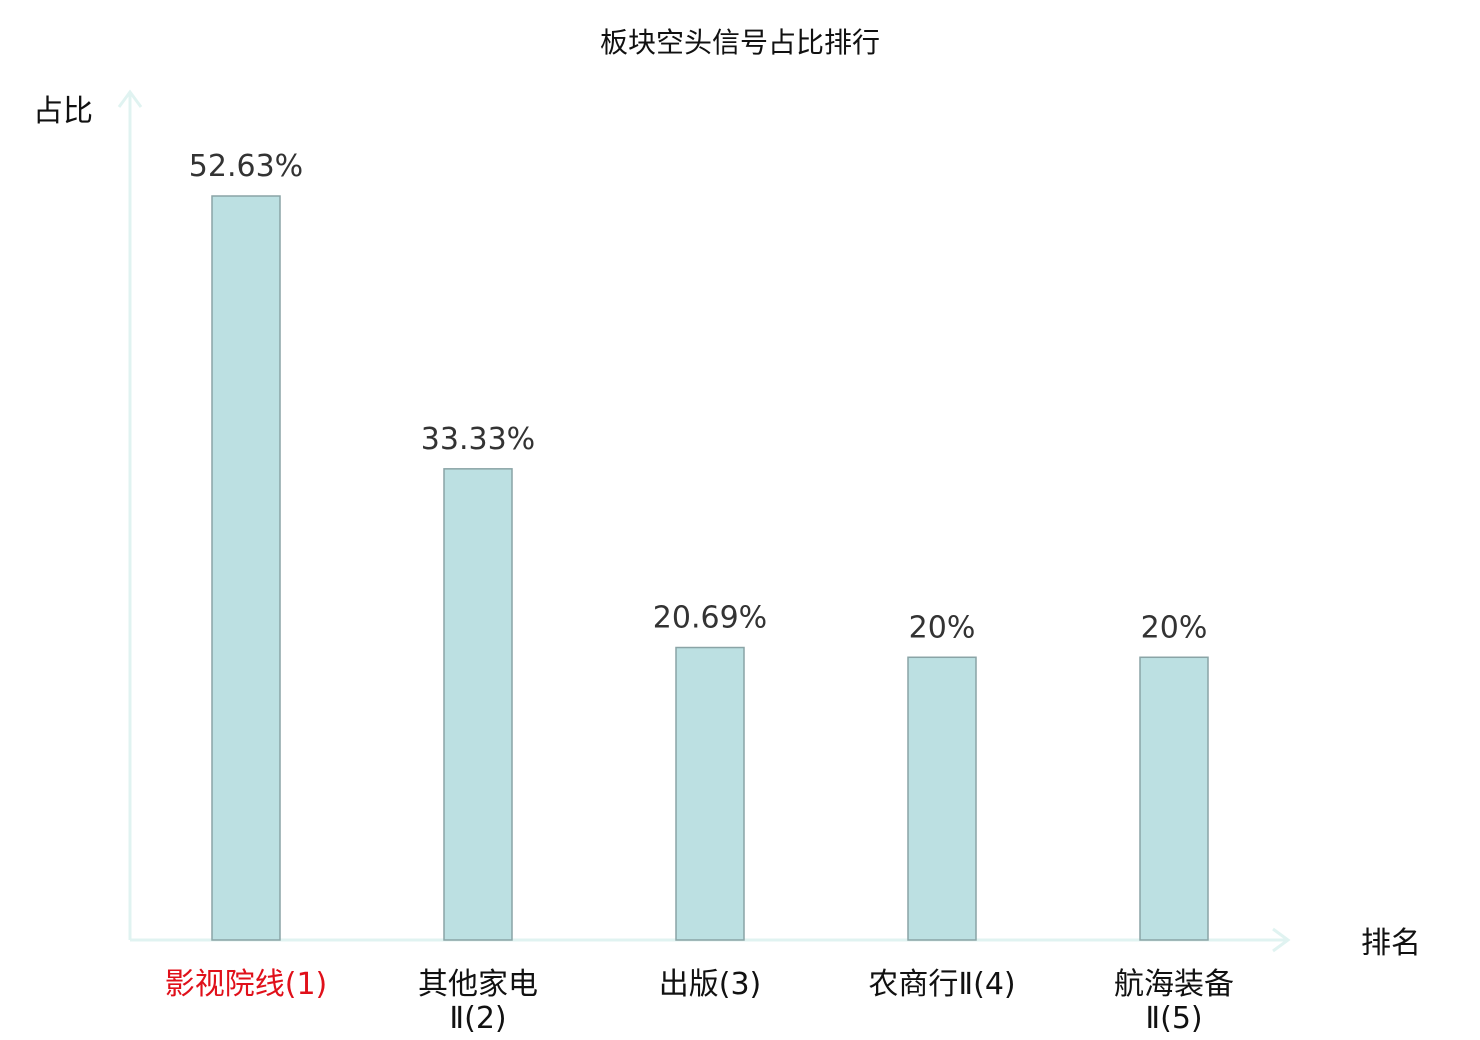  I want to click on data-label: 20.69%, so click(710, 618).